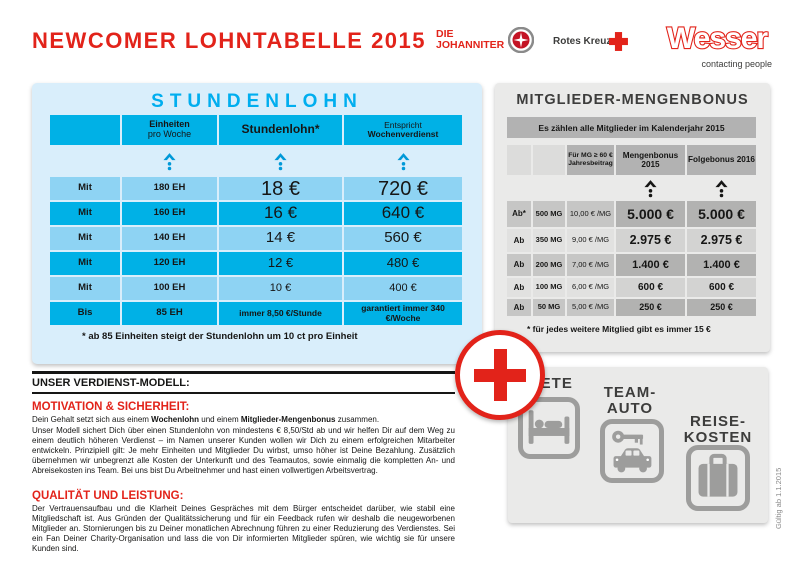 The height and width of the screenshot is (565, 800). Describe the element at coordinates (590, 287) in the screenshot. I see `table-cell: 6,00 € /MG` at that location.